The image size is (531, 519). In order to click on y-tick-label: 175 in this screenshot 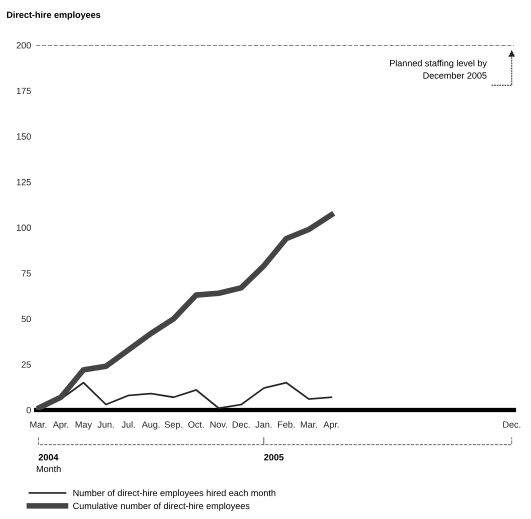, I will do `click(23, 91)`.